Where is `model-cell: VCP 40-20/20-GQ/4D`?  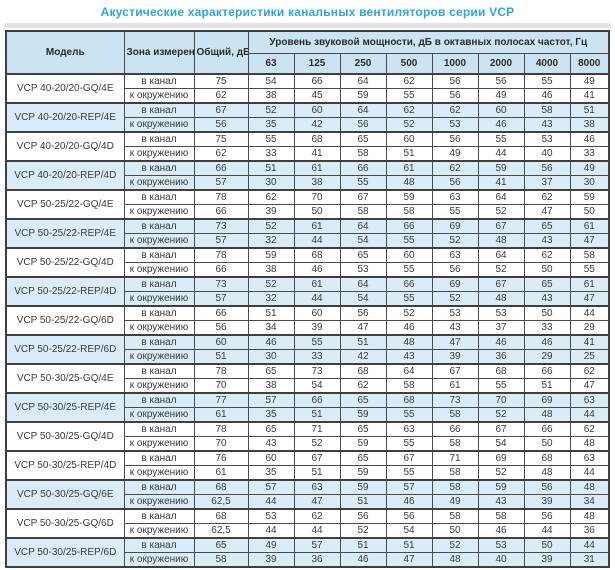
model-cell: VCP 40-20/20-GQ/4D is located at coordinates (65, 146).